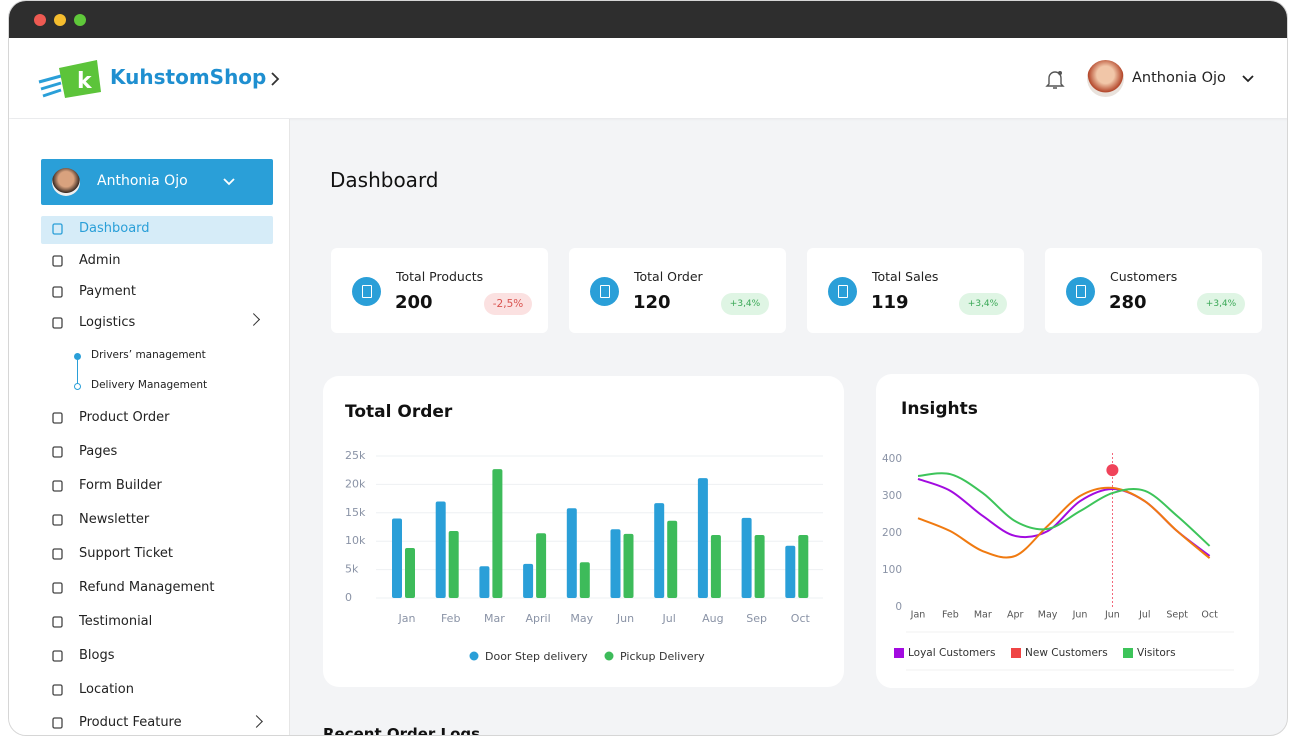  I want to click on legend-label: Pickup Delivery, so click(662, 656).